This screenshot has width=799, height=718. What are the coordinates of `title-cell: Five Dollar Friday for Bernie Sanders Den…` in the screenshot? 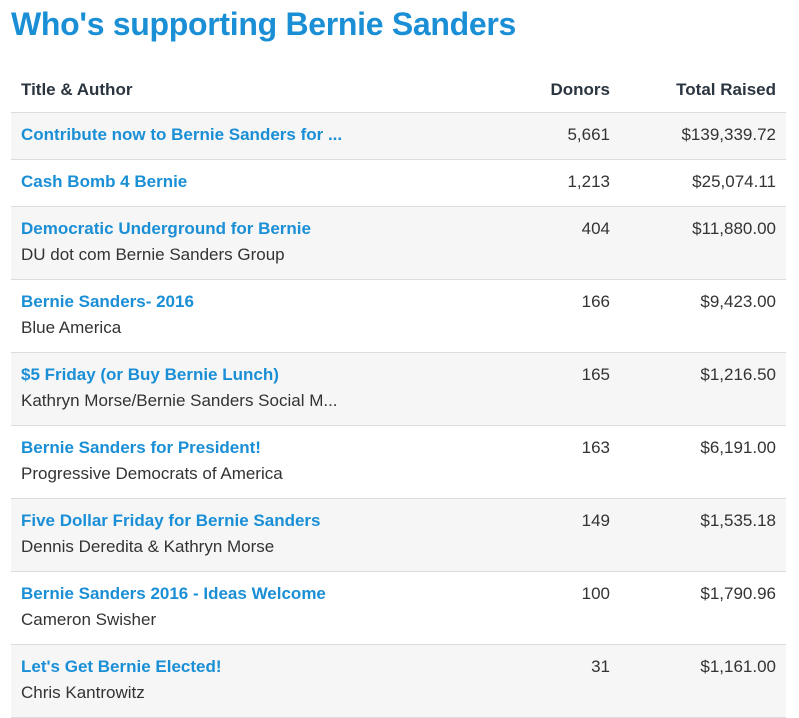 It's located at (170, 534).